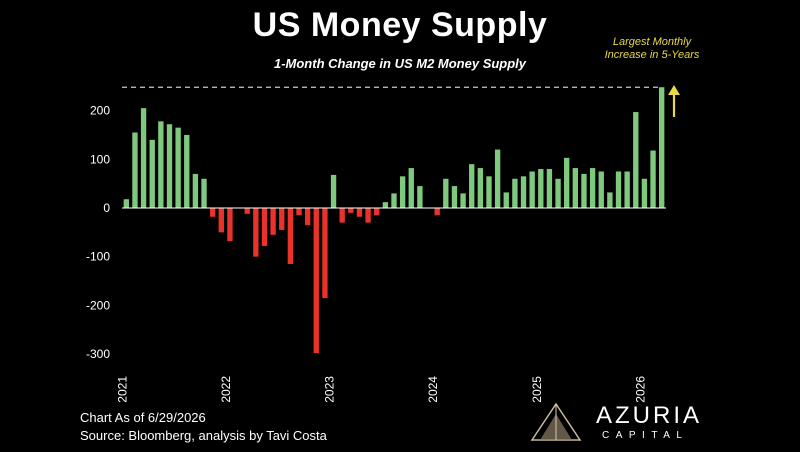 The image size is (800, 452). What do you see at coordinates (645, 435) in the screenshot?
I see `brand-sub: CAPITAL` at bounding box center [645, 435].